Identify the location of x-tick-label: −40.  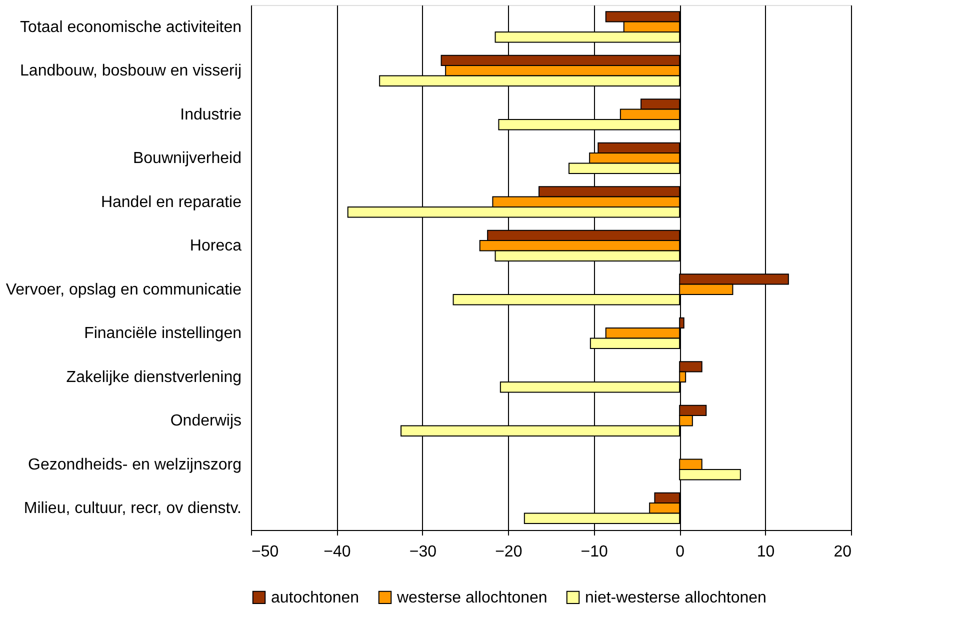
(337, 552).